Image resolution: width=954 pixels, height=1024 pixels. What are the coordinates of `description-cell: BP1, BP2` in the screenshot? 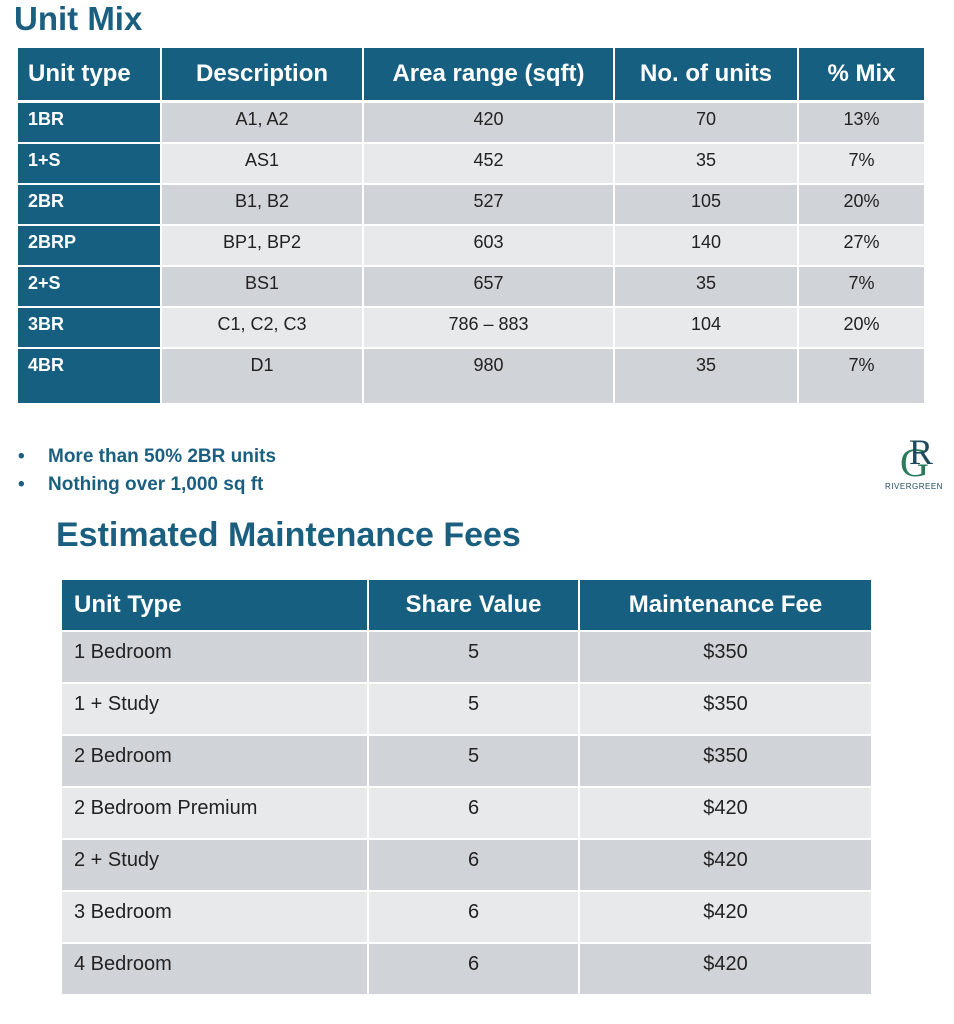 It's located at (262, 245).